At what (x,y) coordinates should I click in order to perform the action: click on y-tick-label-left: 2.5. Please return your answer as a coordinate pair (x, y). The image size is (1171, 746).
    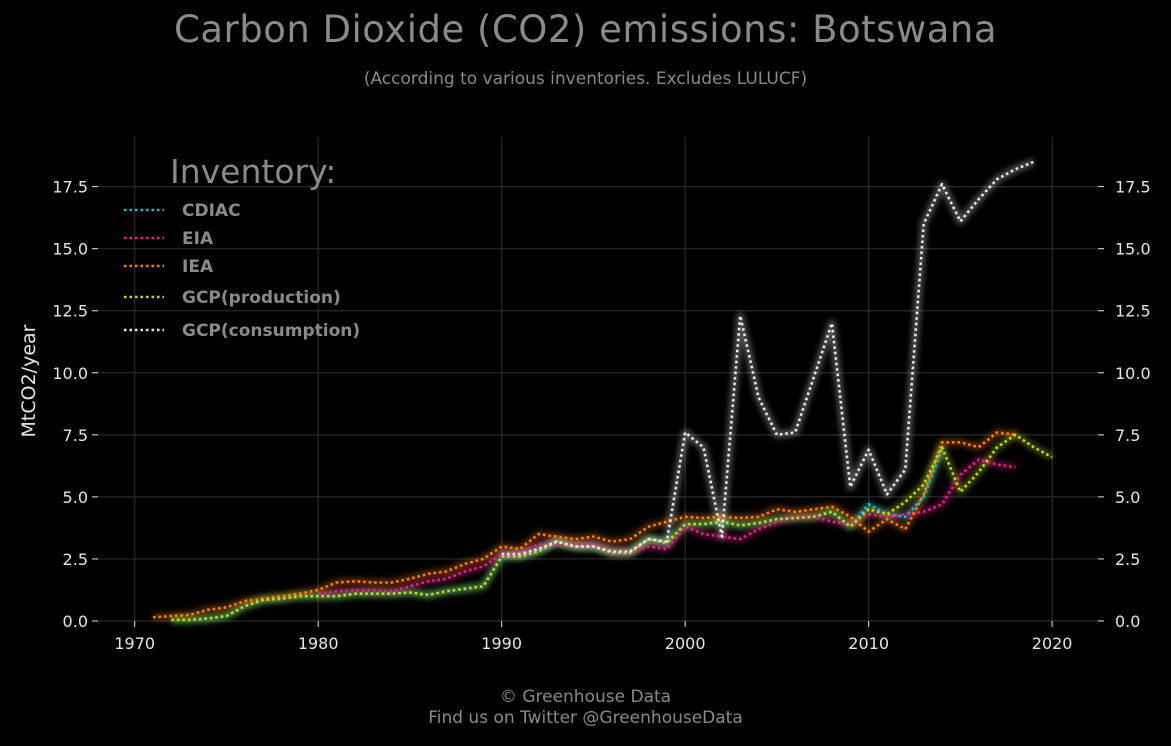
    Looking at the image, I should click on (75, 559).